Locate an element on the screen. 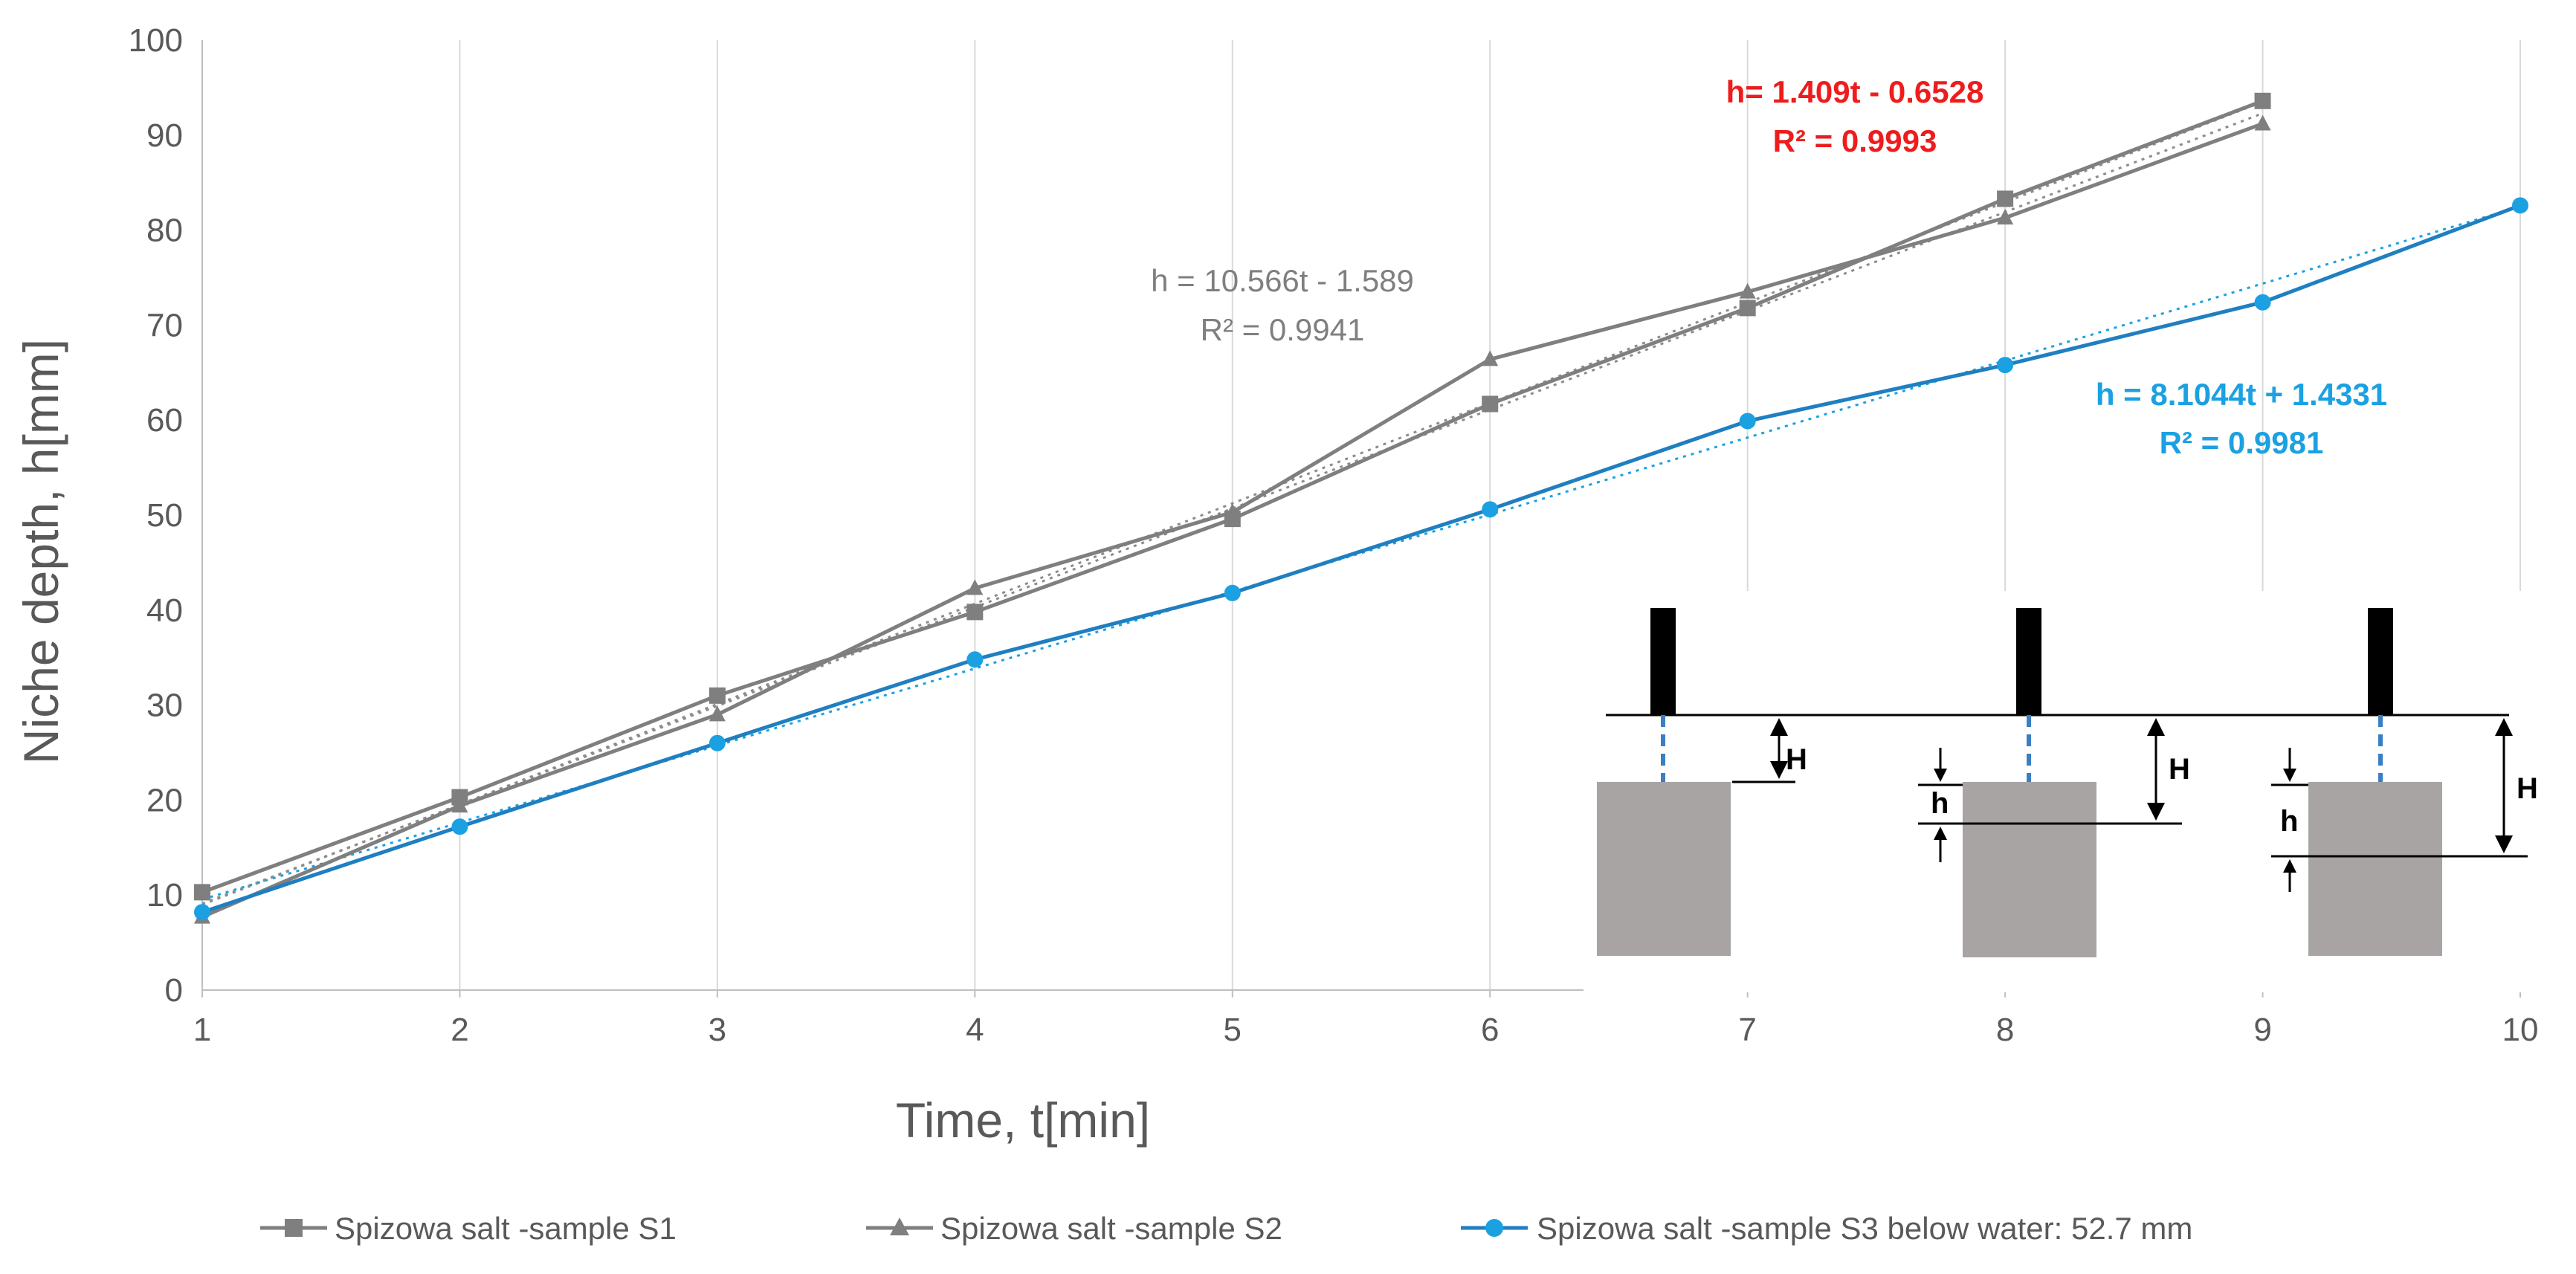 The width and height of the screenshot is (2576, 1274). equation-gray-line2: R² = 0.9941 is located at coordinates (1283, 329).